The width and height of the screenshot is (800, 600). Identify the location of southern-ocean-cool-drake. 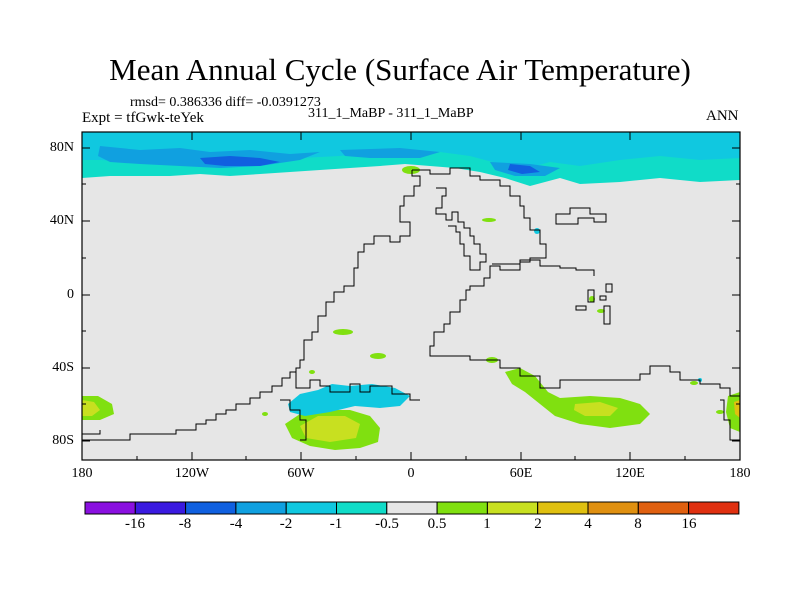
(349, 400).